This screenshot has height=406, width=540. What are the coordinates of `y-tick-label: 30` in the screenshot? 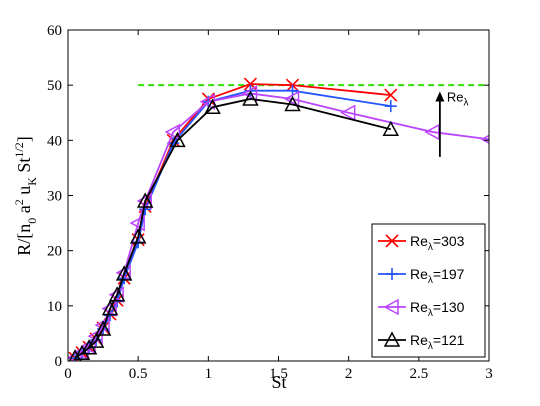 It's located at (54, 197).